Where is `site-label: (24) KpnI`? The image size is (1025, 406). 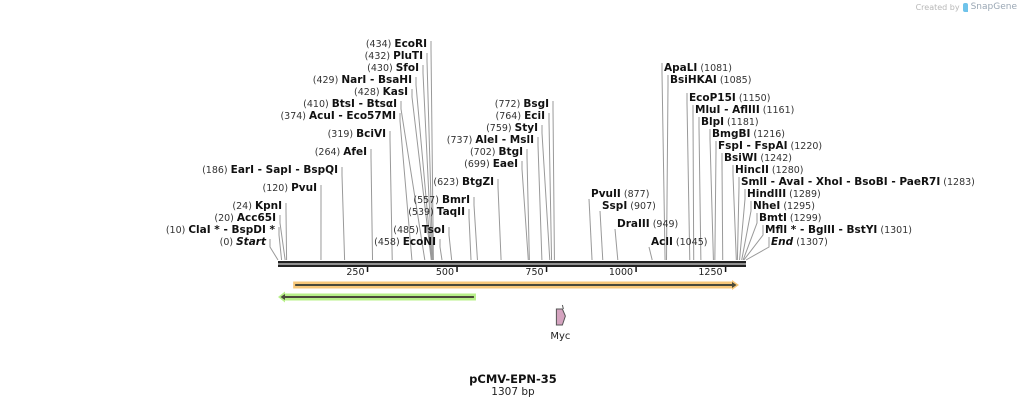 site-label: (24) KpnI is located at coordinates (257, 206).